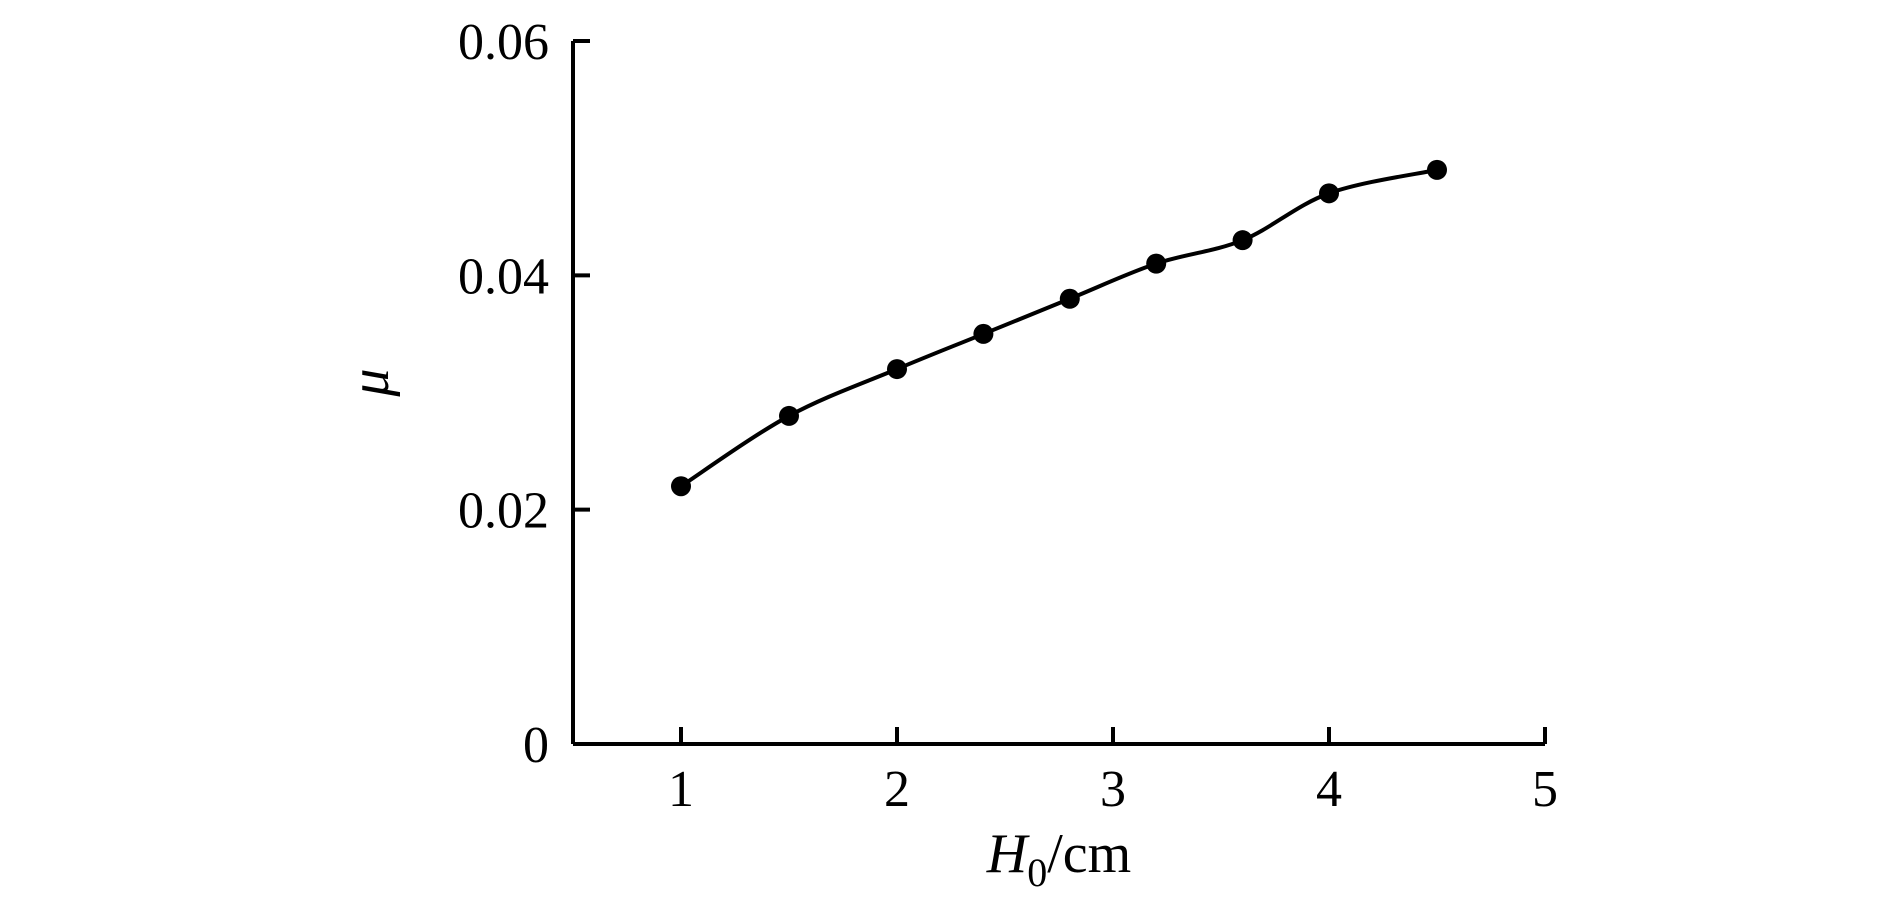  Describe the element at coordinates (1089, 854) in the screenshot. I see `x-axis-label-unit: /cm` at that location.